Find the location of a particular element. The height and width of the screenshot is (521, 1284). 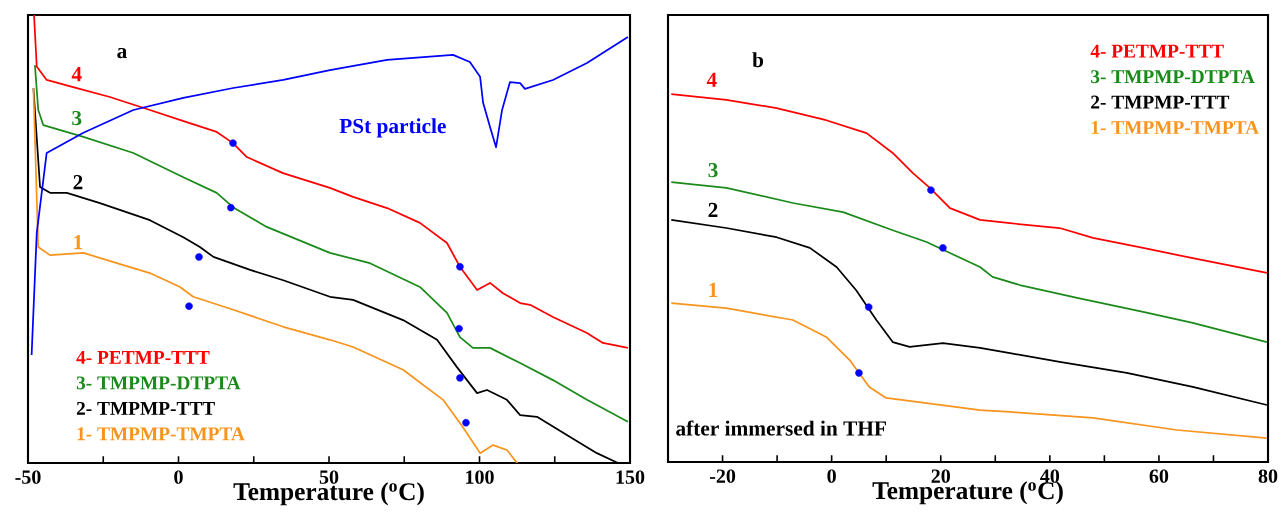

x-tick-label: -50 is located at coordinates (28, 477).